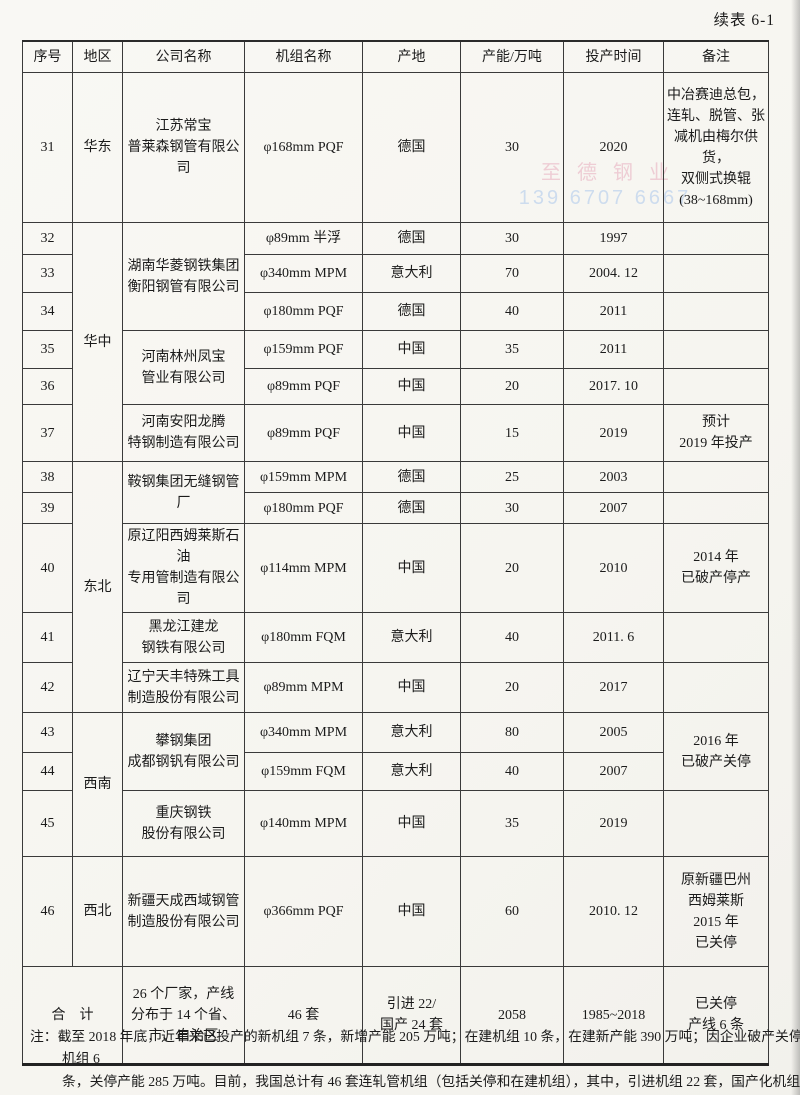 The height and width of the screenshot is (1095, 800). What do you see at coordinates (47, 823) in the screenshot?
I see `cell-serial: 45` at bounding box center [47, 823].